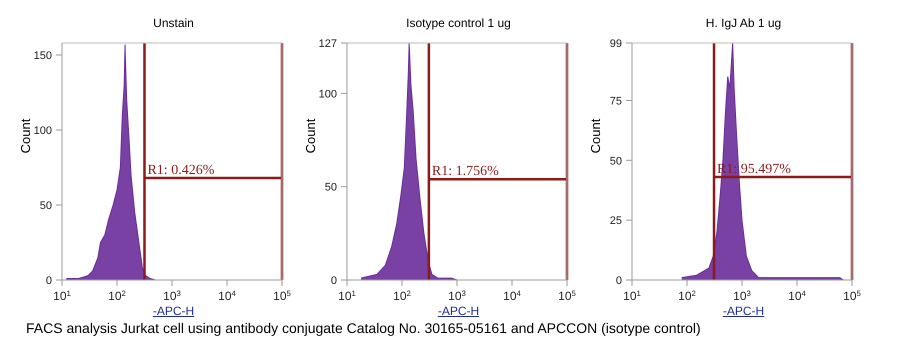  What do you see at coordinates (173, 24) in the screenshot?
I see `chart-title: Unstain` at bounding box center [173, 24].